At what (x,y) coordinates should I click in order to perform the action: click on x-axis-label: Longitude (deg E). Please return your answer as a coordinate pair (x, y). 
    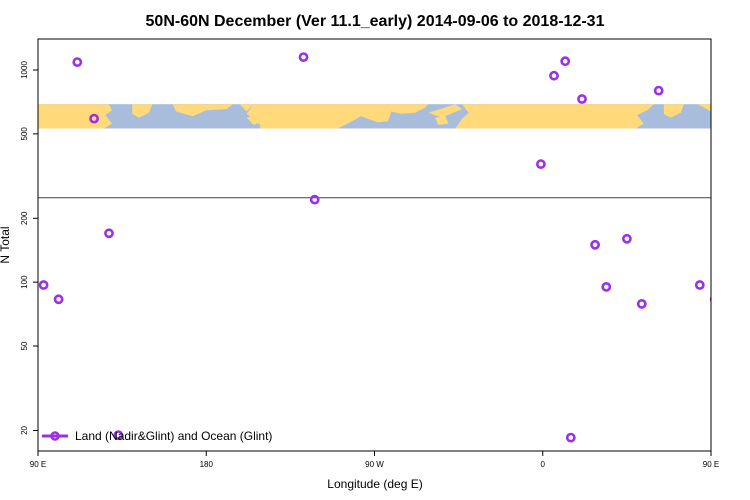
    Looking at the image, I should click on (374, 484).